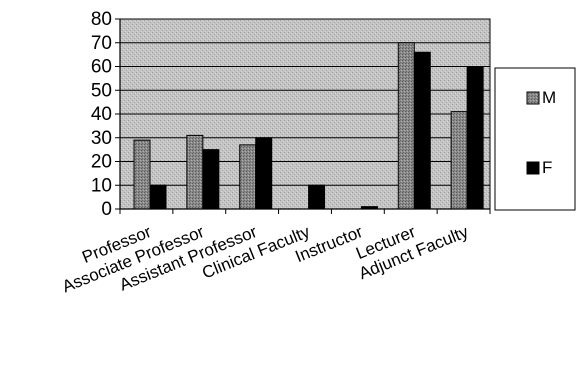 This screenshot has height=381, width=580. What do you see at coordinates (248, 177) in the screenshot?
I see `bar-m-assistant-professor` at bounding box center [248, 177].